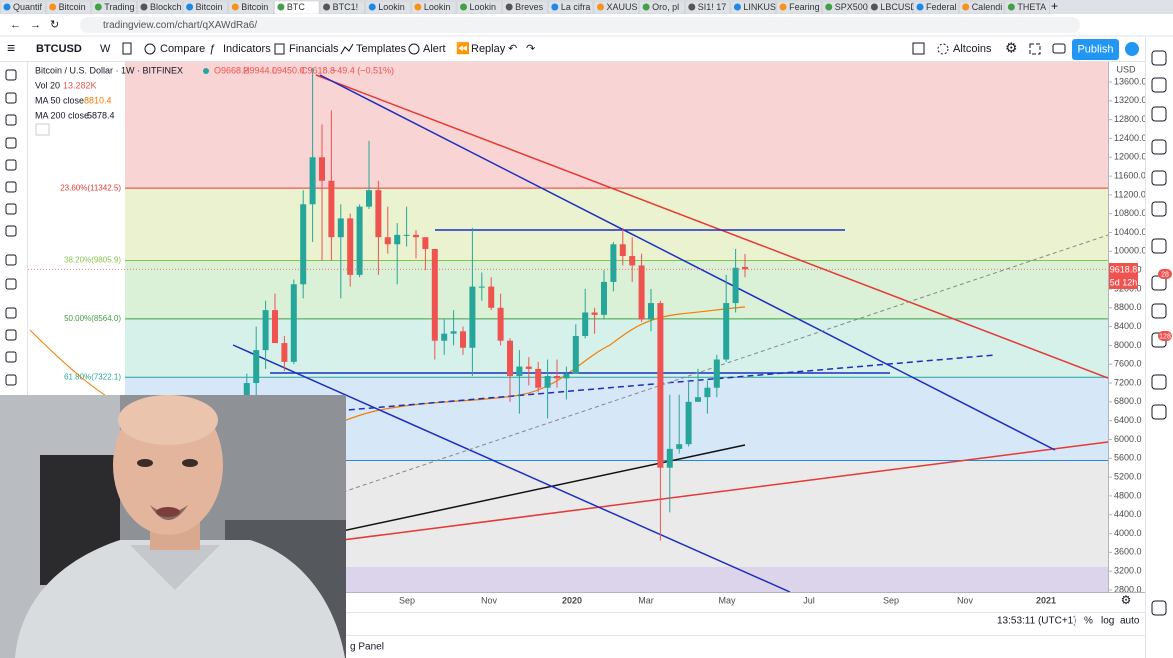 This screenshot has width=1173, height=658. Describe the element at coordinates (314, 49) in the screenshot. I see `financials-button: Financials` at that location.